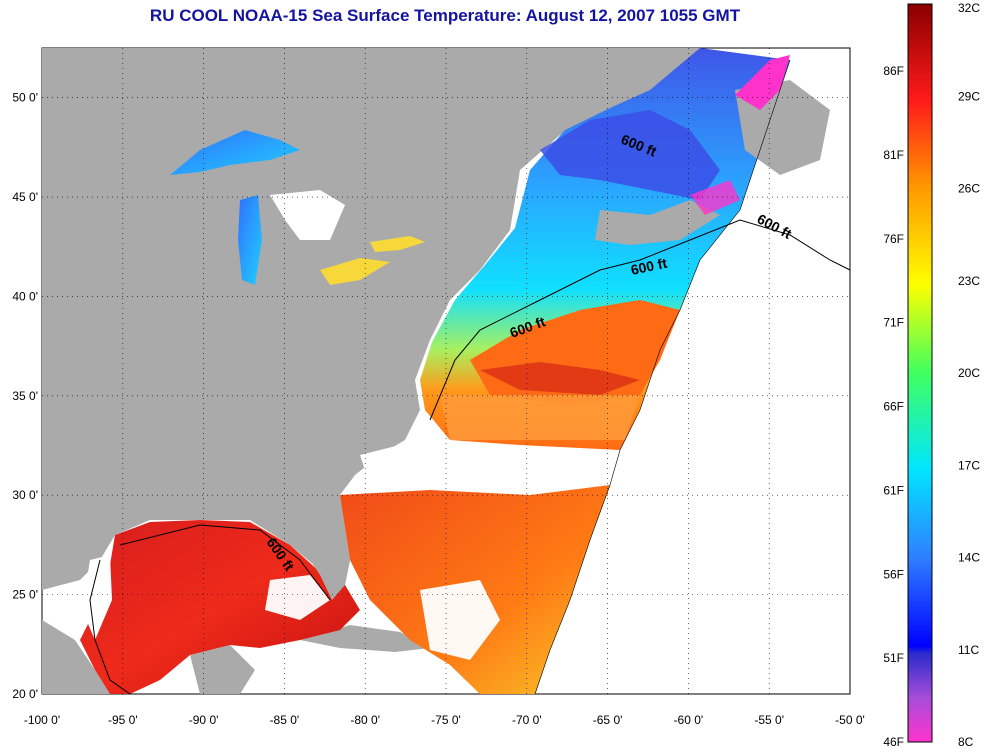  I want to click on lon-tick-label: -55 0', so click(769, 720).